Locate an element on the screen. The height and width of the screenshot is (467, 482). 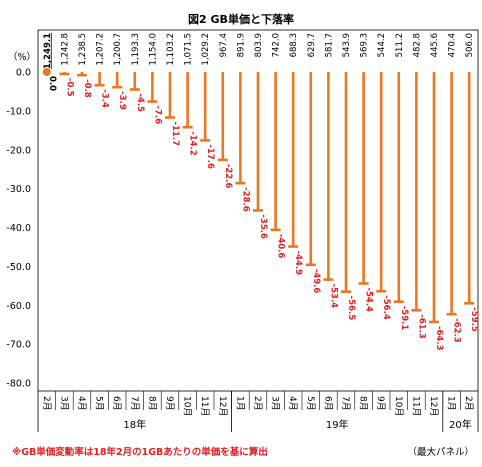
unit-price-label: 1,029.2 is located at coordinates (206, 49).